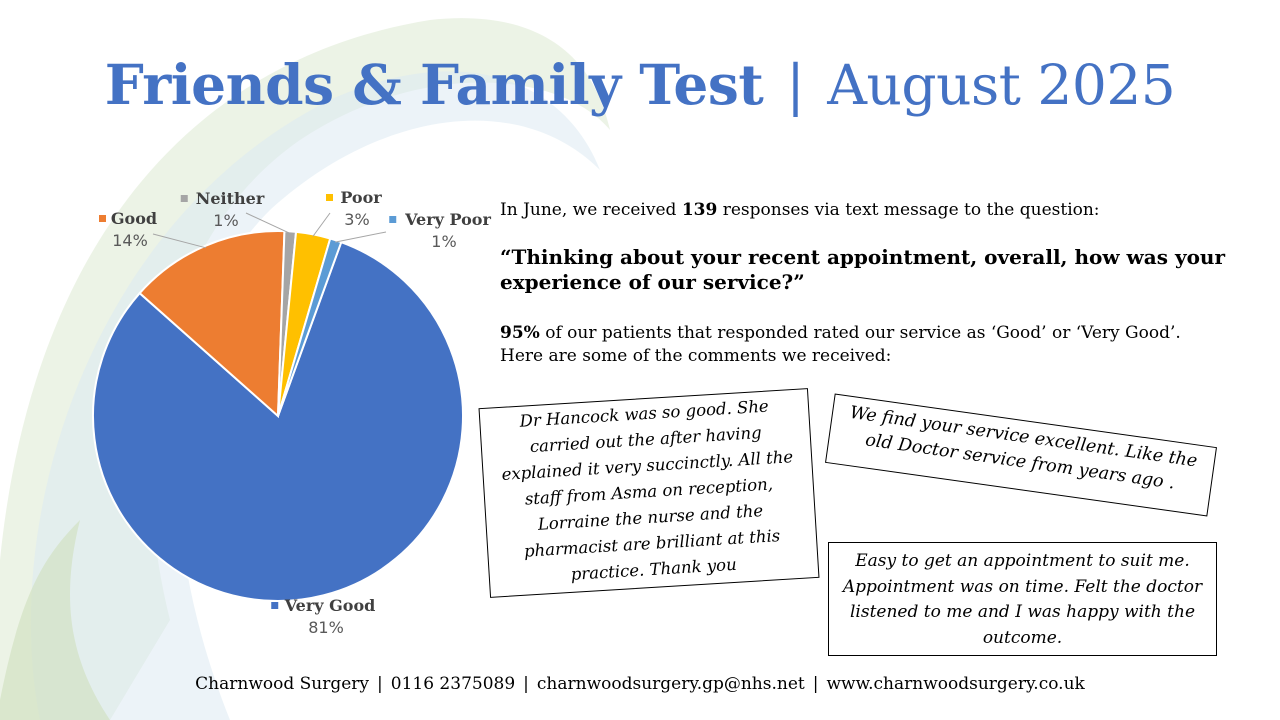 The width and height of the screenshot is (1280, 720). Describe the element at coordinates (447, 219) in the screenshot. I see `data-label-very-poor: Very Poor` at that location.